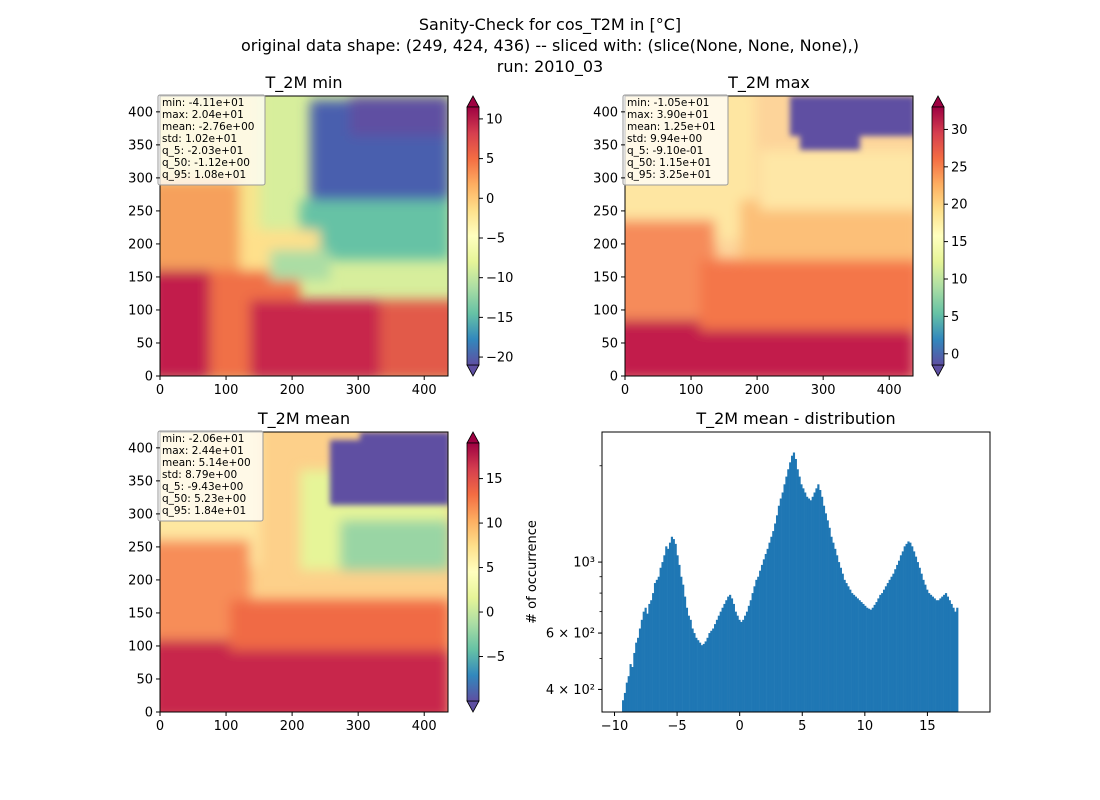  What do you see at coordinates (499, 318) in the screenshot?
I see `colorbar-tick-label: −15` at bounding box center [499, 318].